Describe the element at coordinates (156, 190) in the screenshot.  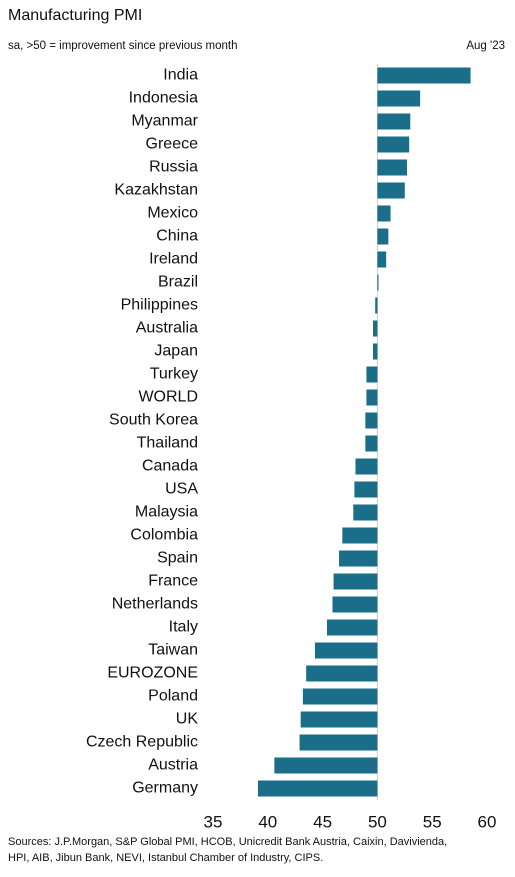
I see `y-tick-label: Kazakhstan` at that location.